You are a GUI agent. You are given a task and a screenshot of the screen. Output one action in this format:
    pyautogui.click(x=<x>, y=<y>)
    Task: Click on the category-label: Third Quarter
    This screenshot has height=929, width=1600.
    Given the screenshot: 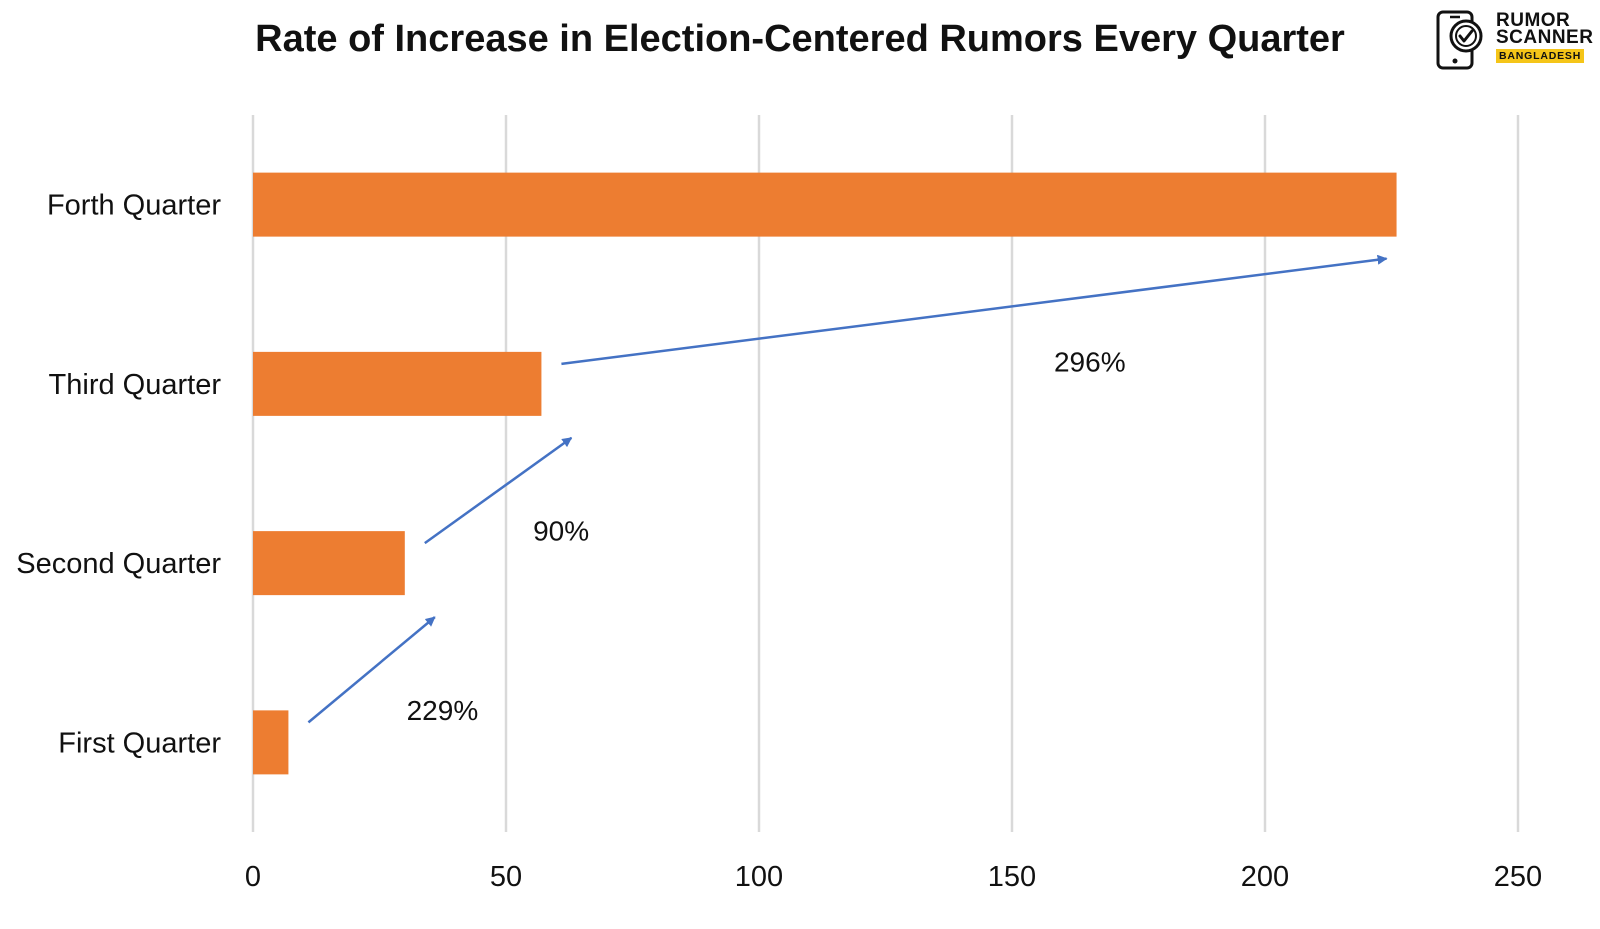 What is the action you would take?
    pyautogui.click(x=135, y=385)
    